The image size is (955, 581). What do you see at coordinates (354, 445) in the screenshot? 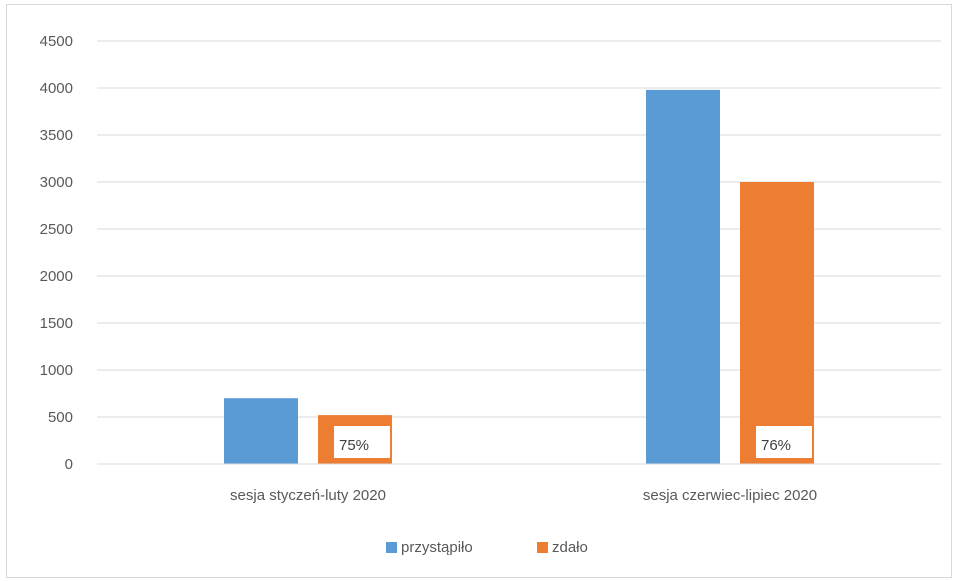
I see `data-label: 75%` at bounding box center [354, 445].